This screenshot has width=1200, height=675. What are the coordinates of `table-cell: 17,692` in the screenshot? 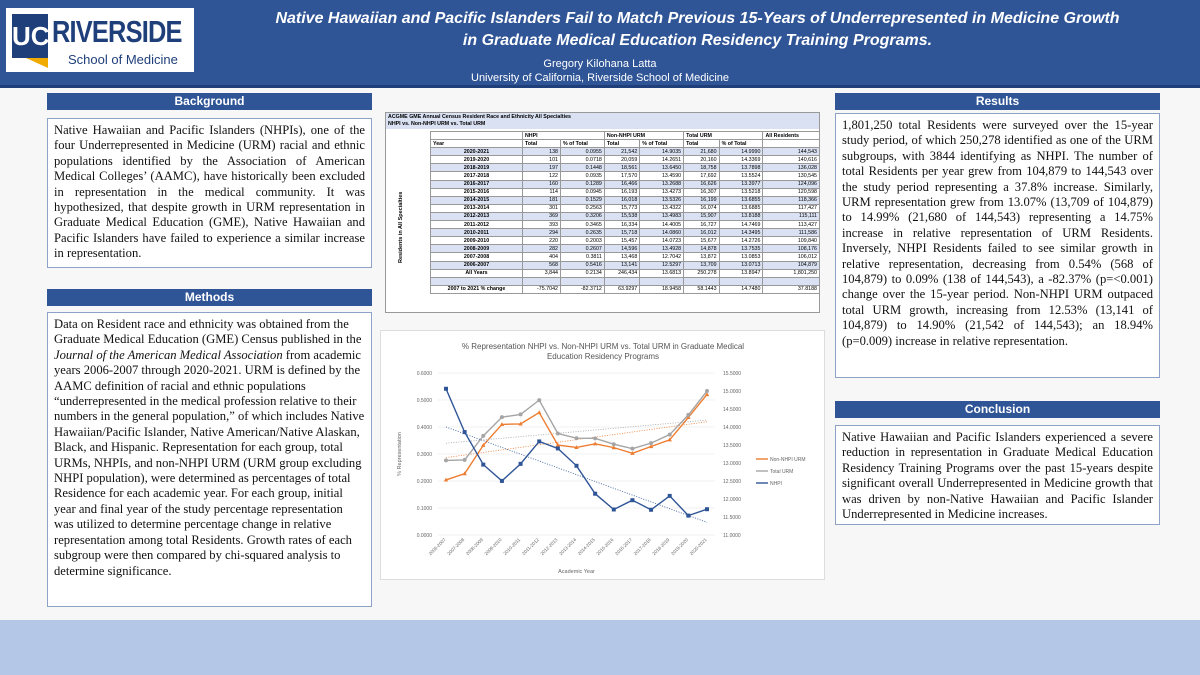 It's located at (701, 176).